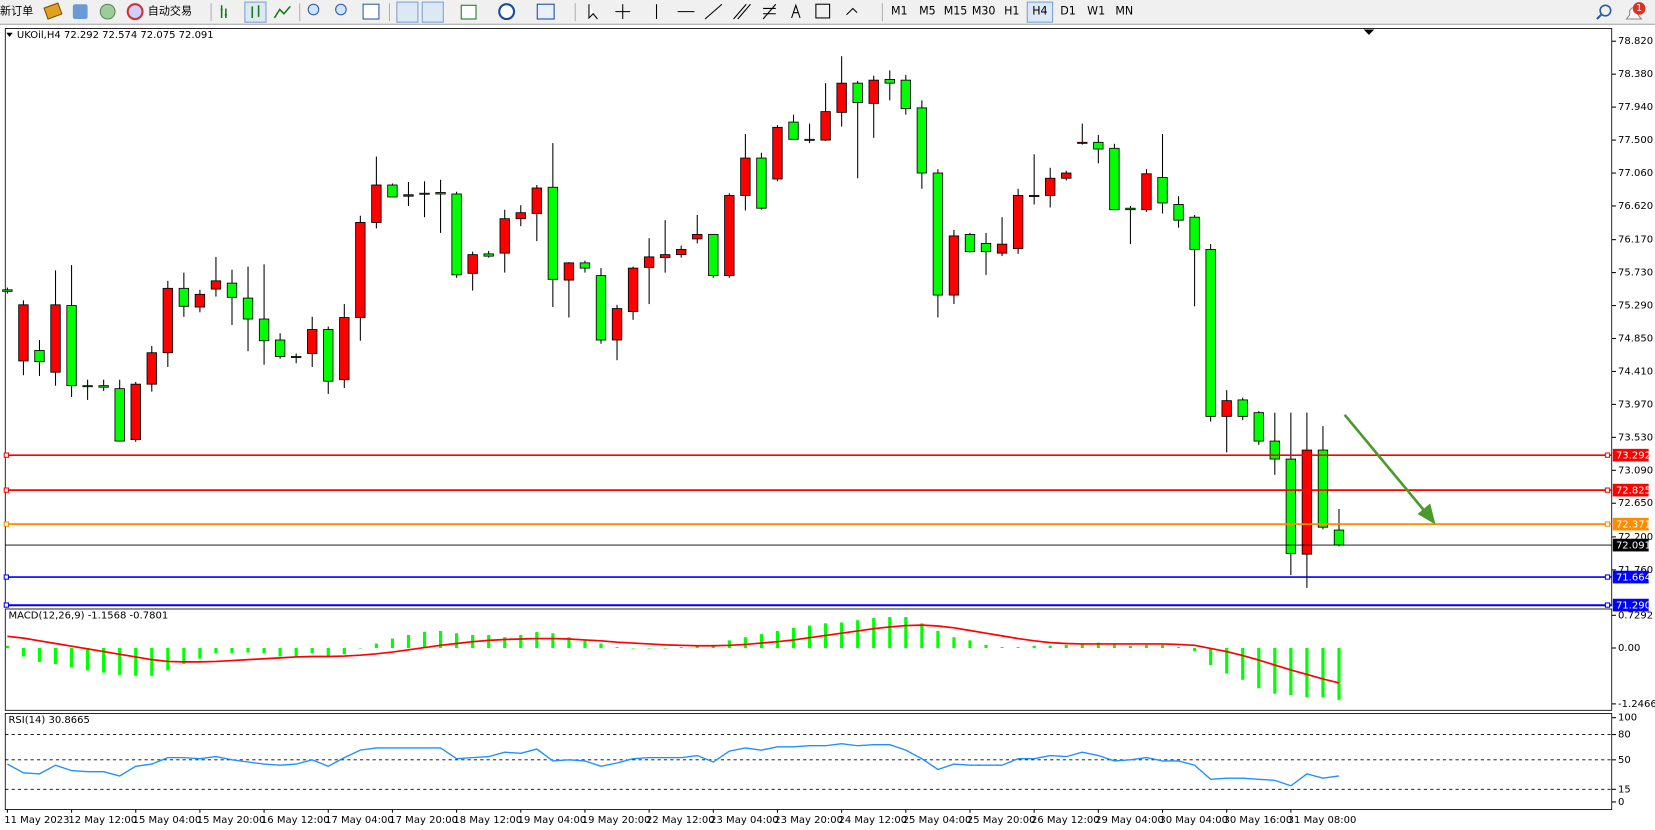  I want to click on x-tick-label: 15 May 20:00, so click(231, 820).